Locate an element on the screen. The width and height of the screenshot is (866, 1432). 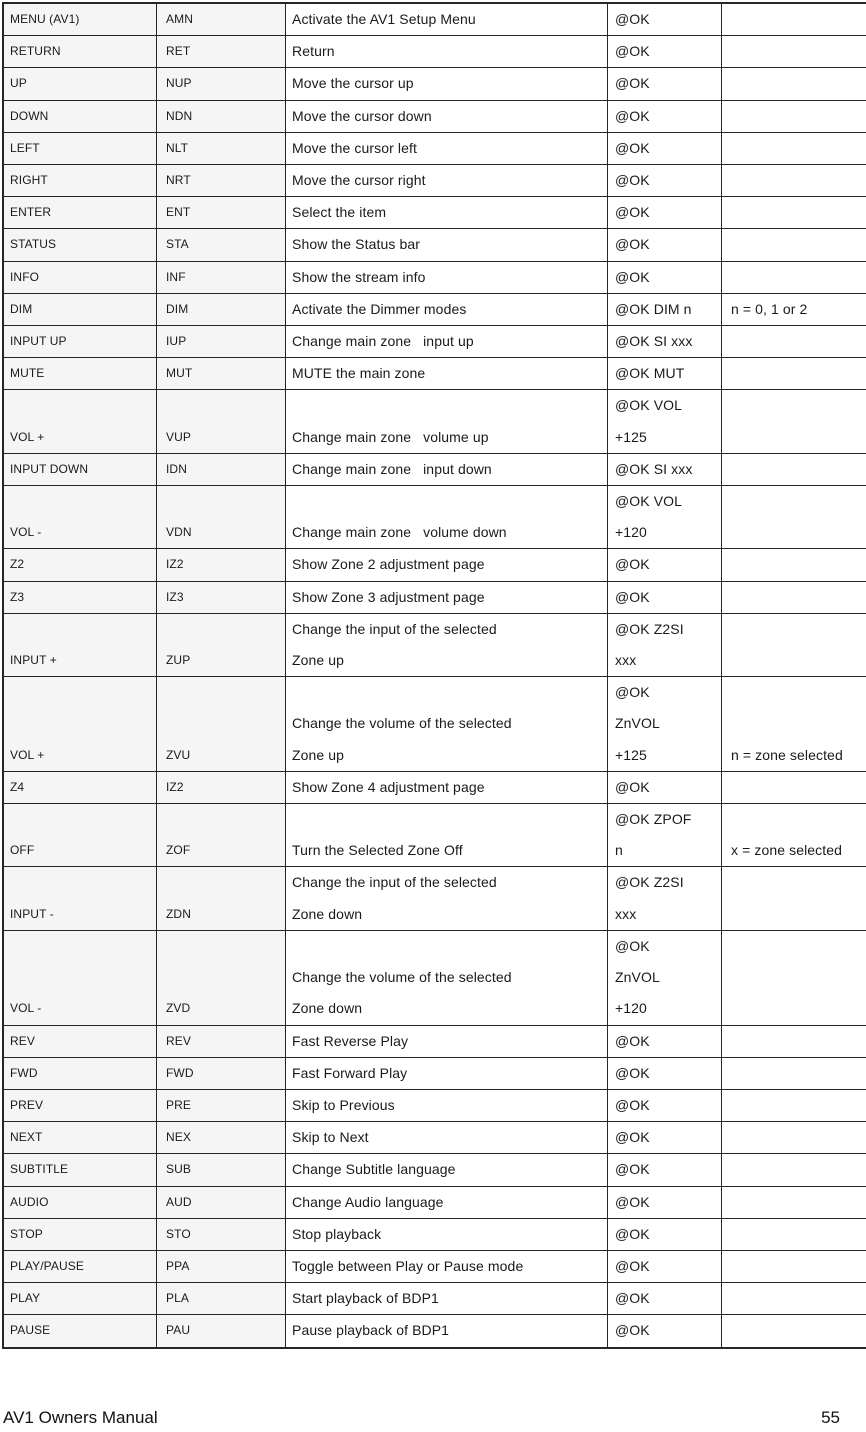
cell-command-code: STO is located at coordinates (221, 1234).